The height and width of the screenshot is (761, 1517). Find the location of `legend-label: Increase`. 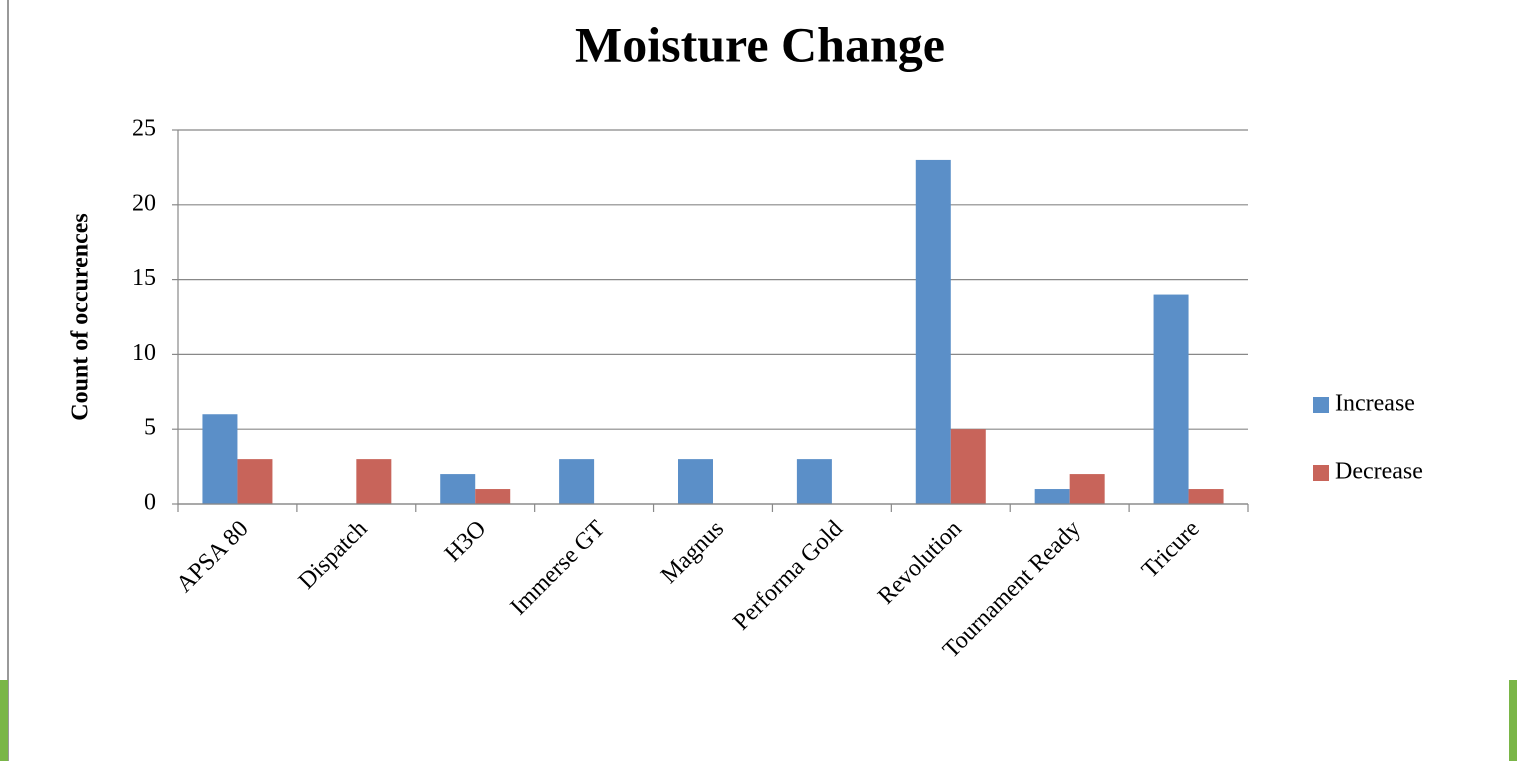

legend-label: Increase is located at coordinates (1375, 404).